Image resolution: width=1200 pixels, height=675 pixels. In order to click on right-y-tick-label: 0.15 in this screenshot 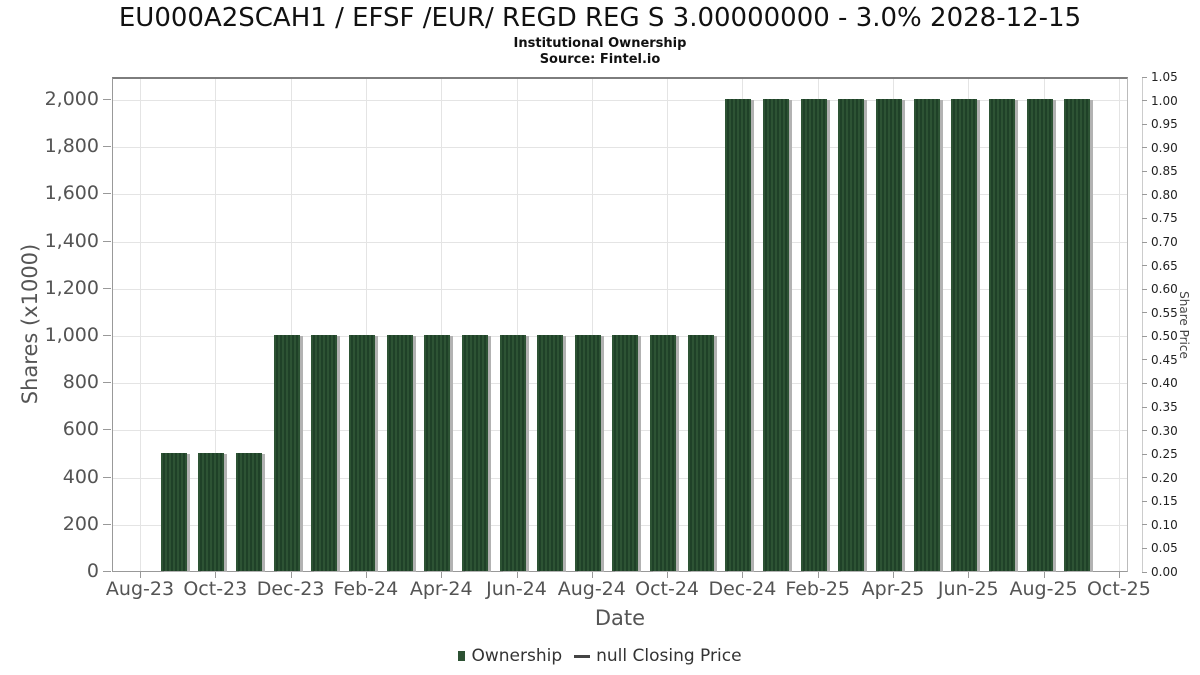, I will do `click(1164, 501)`.